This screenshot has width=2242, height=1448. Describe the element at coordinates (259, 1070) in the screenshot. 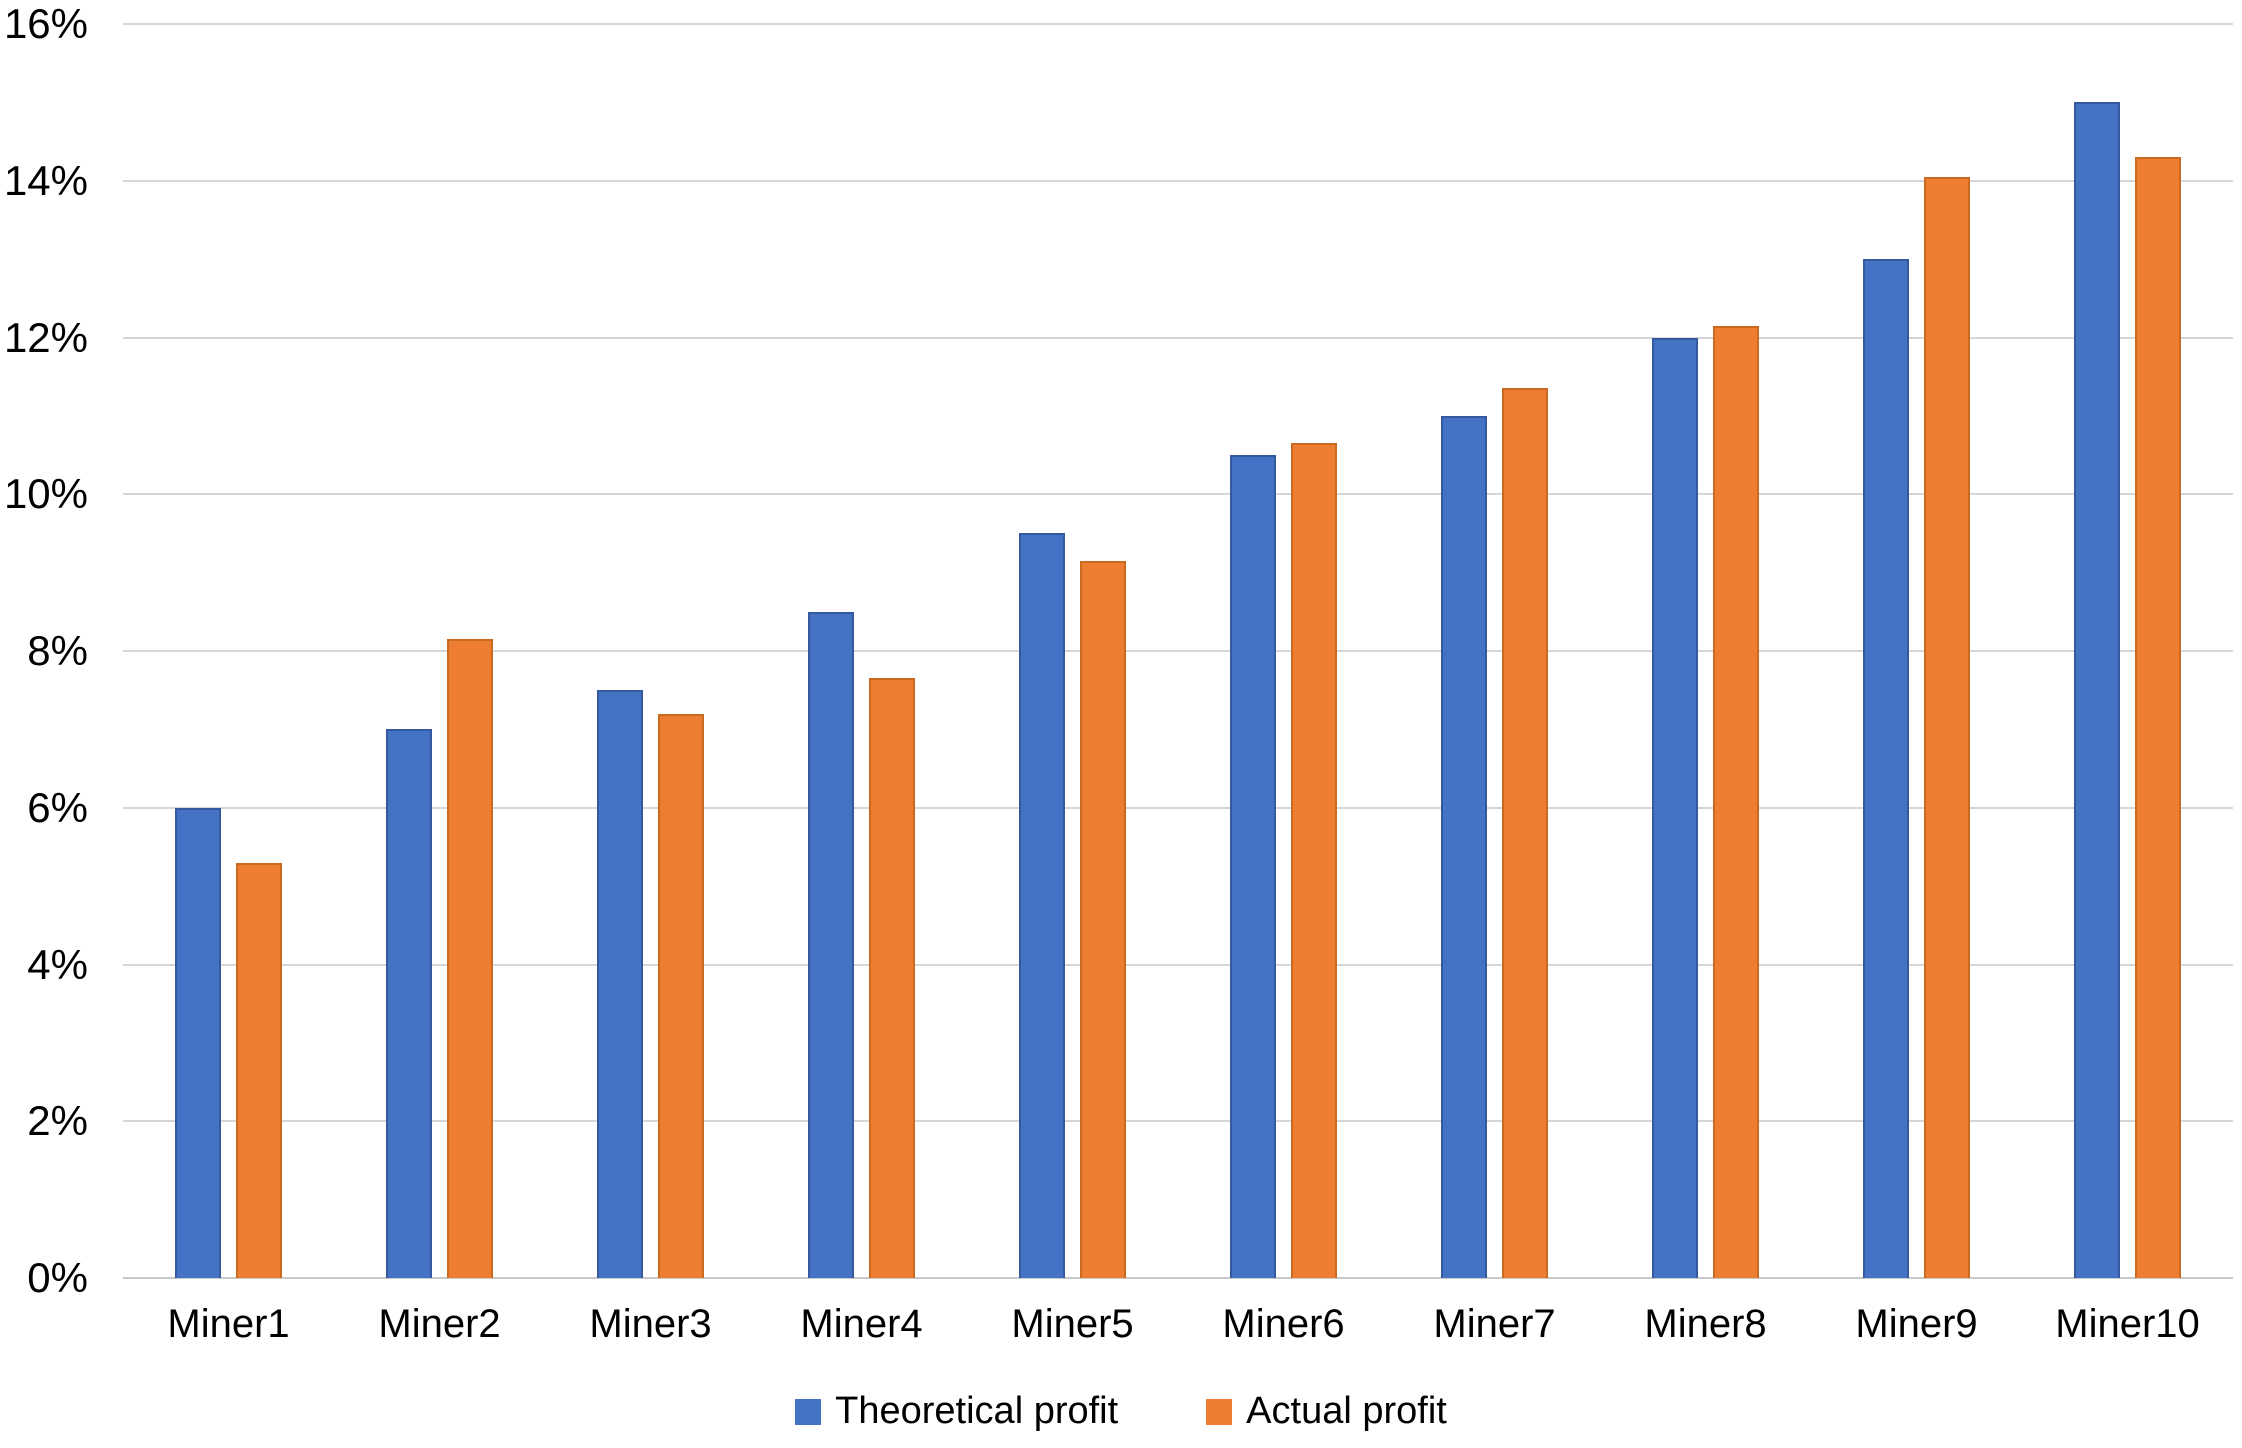

I see `bar-actual-profit-miner1` at that location.